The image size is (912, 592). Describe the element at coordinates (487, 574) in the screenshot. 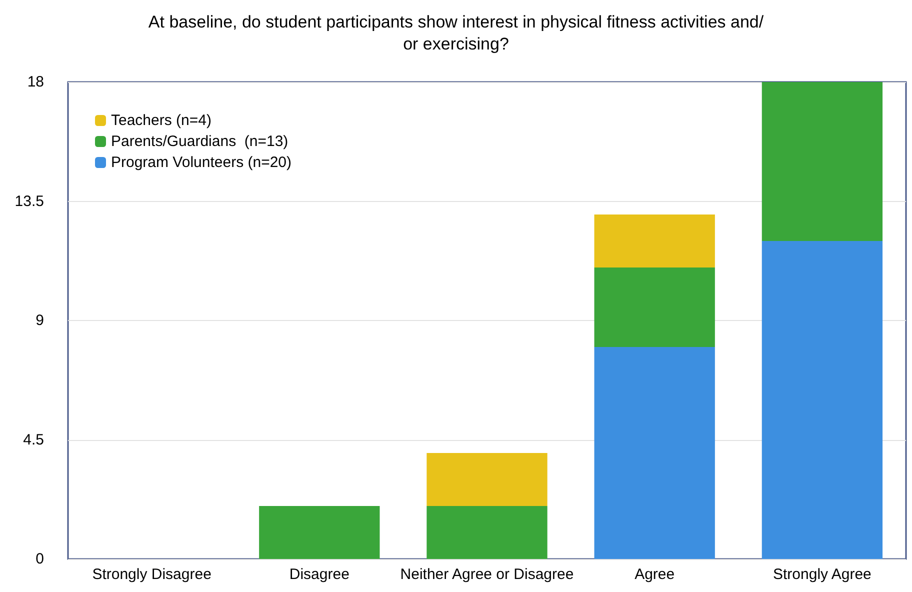

I see `x-tick-label: Neither Agree or Disagree` at that location.